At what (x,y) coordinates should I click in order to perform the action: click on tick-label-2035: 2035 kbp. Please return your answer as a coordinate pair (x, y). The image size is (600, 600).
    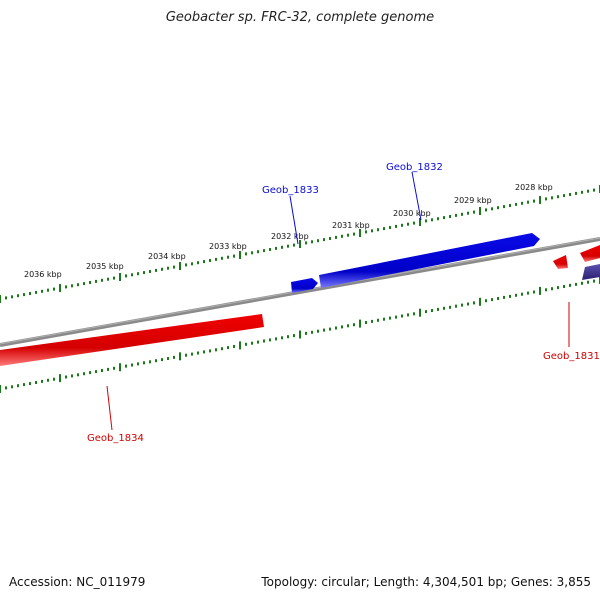
    Looking at the image, I should click on (105, 266).